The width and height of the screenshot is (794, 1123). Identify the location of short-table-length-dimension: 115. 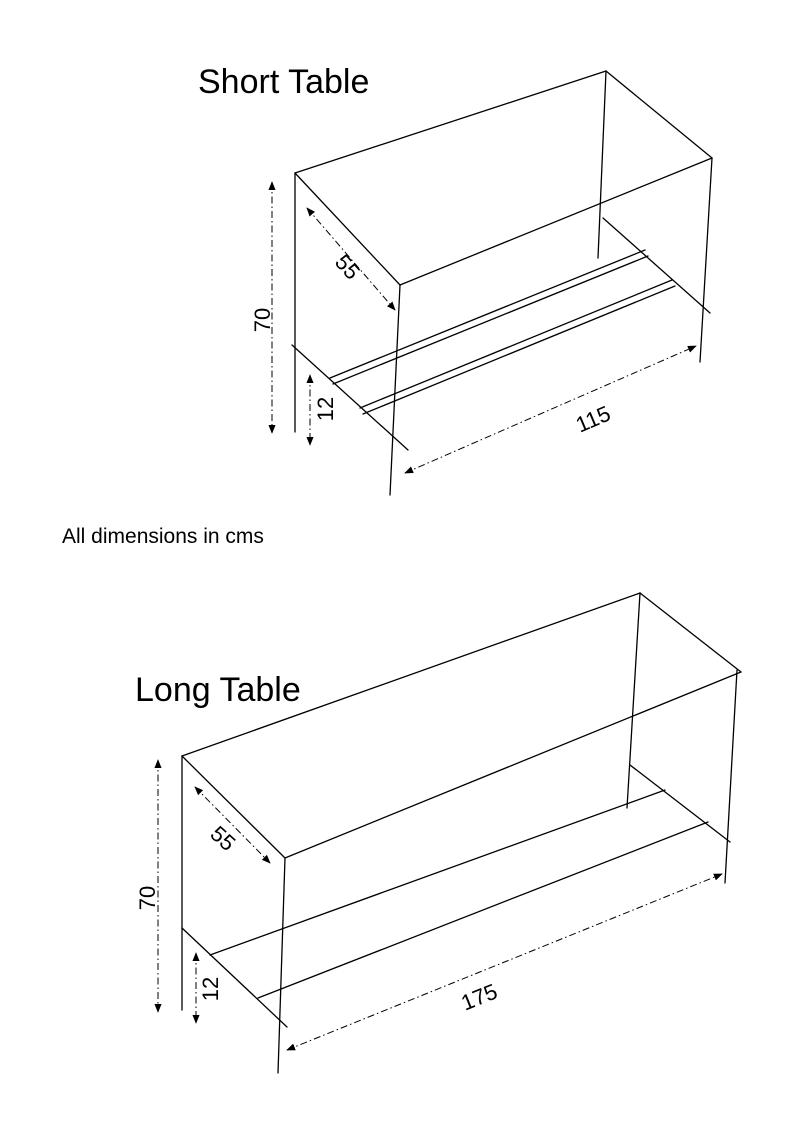
(550, 409).